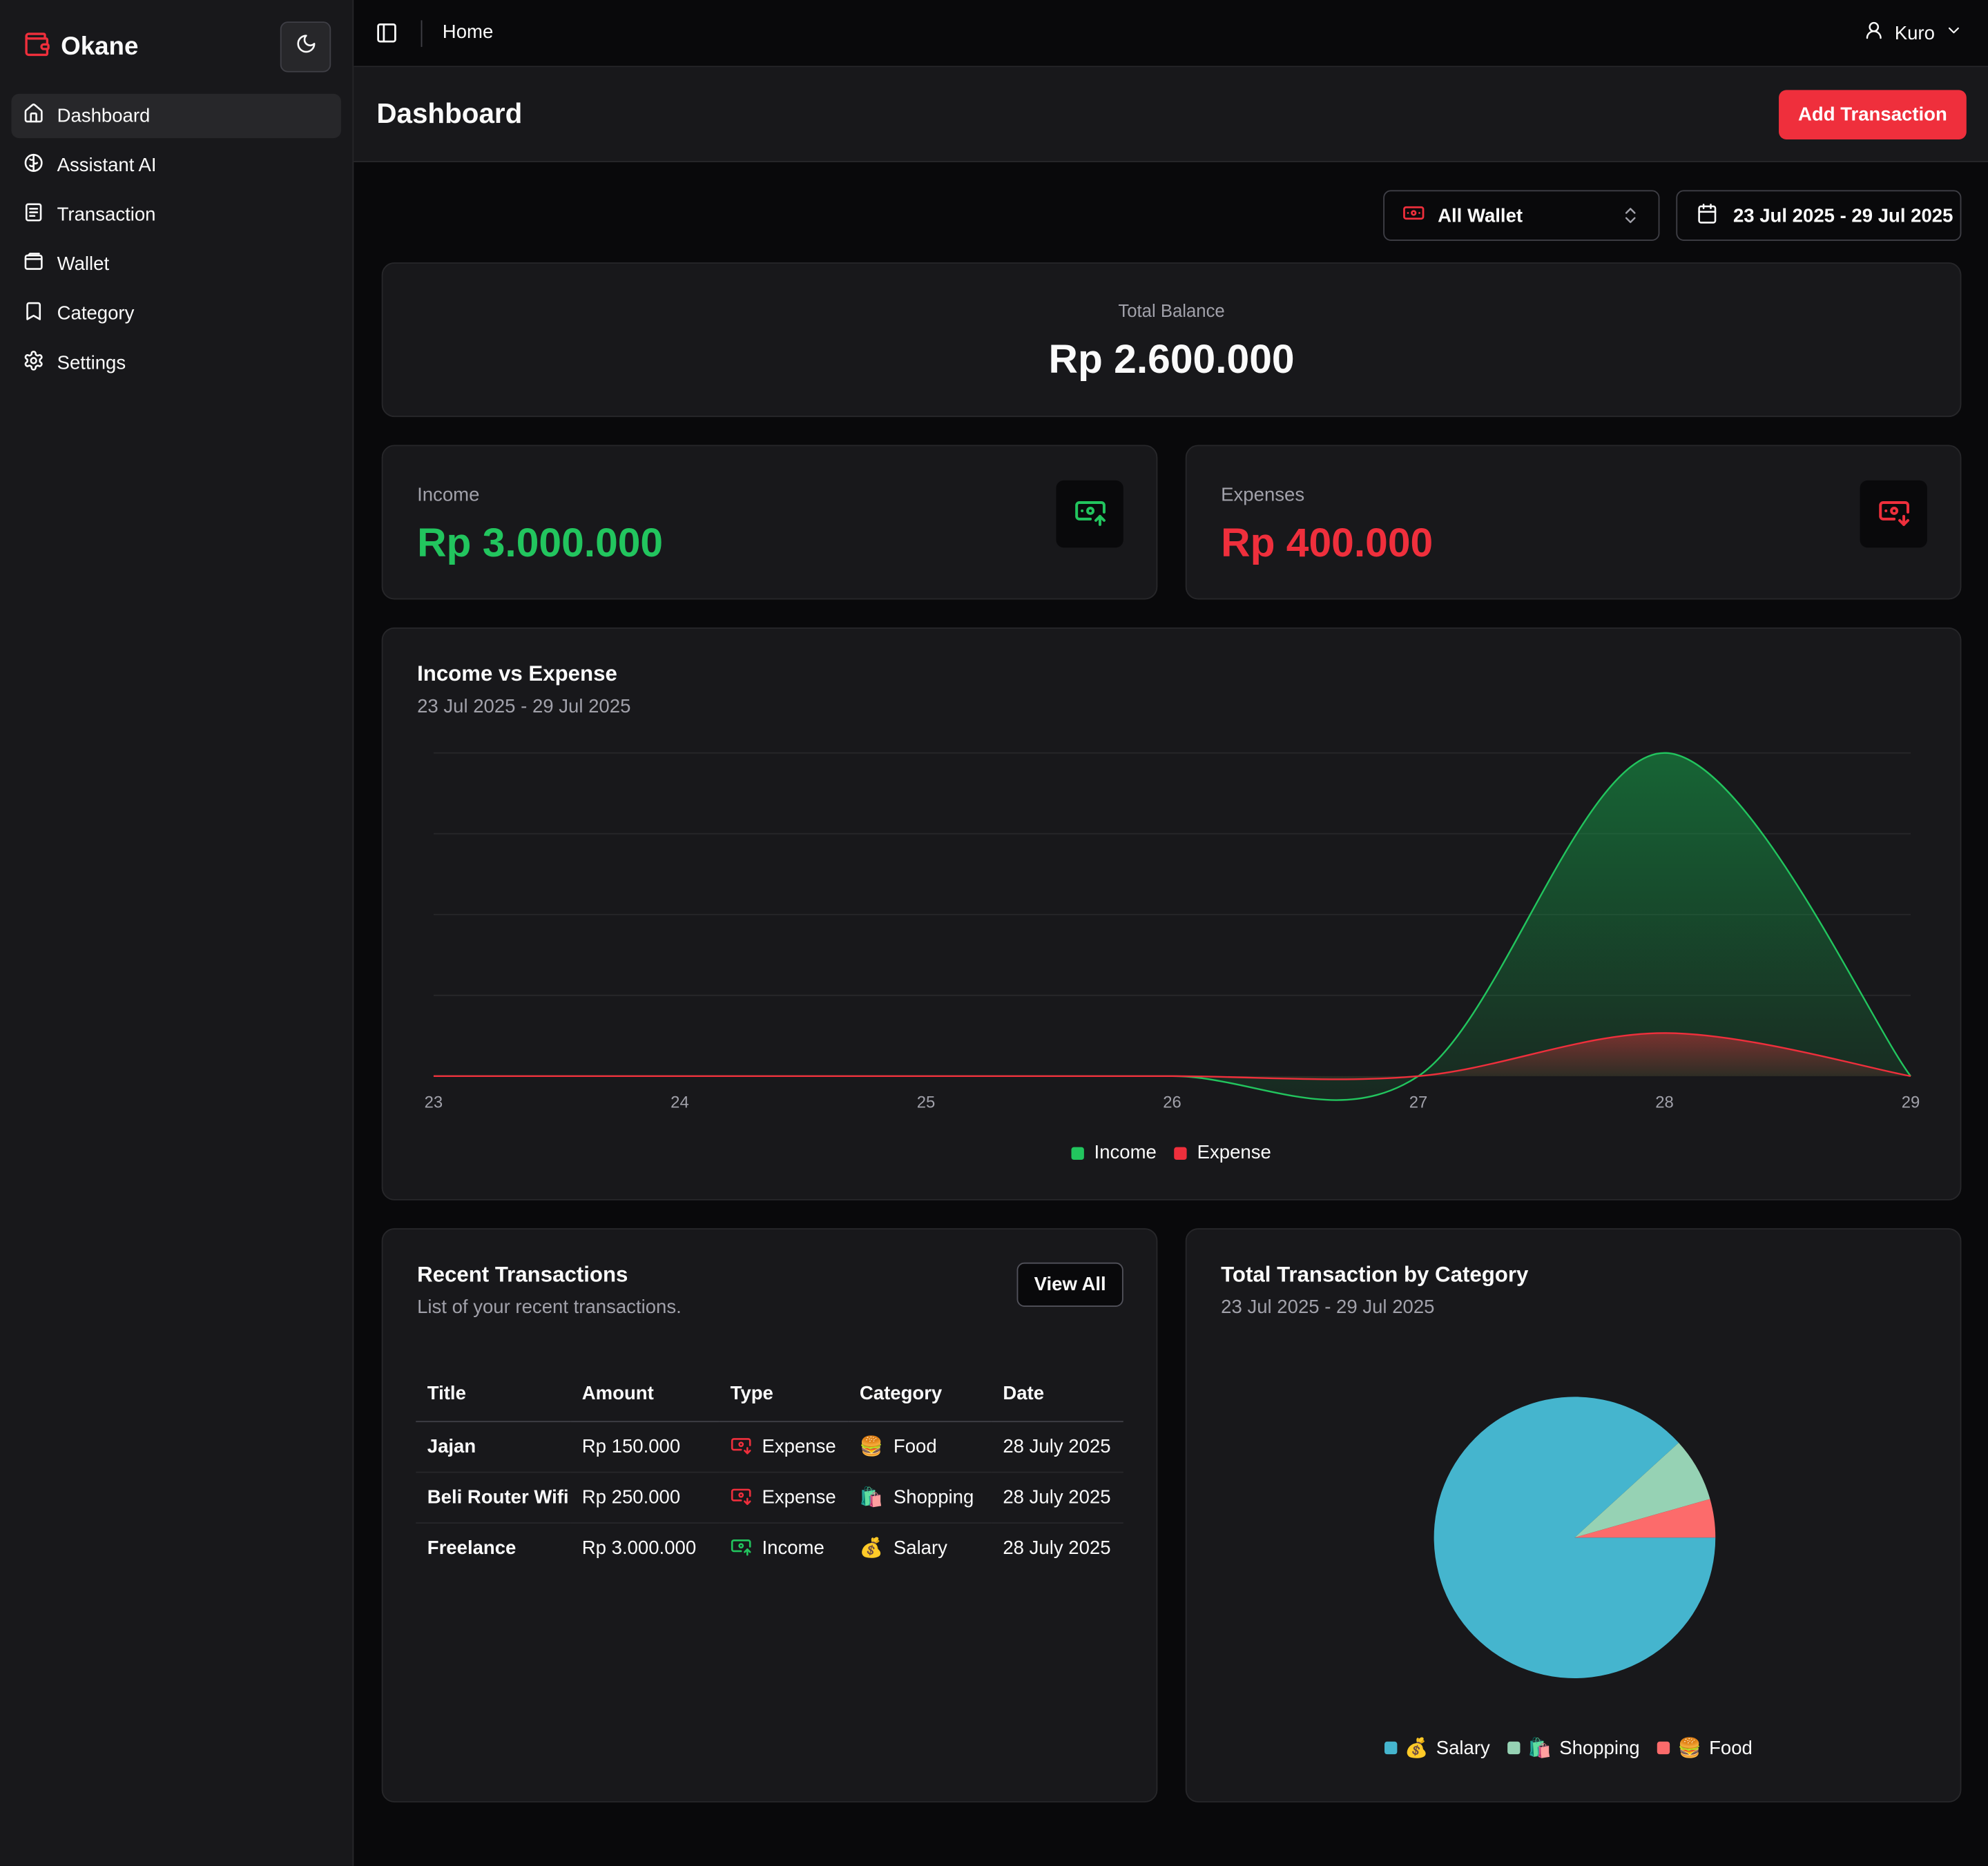  I want to click on date-range-picker: 23 Jul 2025 - 29 Jul 2025, so click(1819, 215).